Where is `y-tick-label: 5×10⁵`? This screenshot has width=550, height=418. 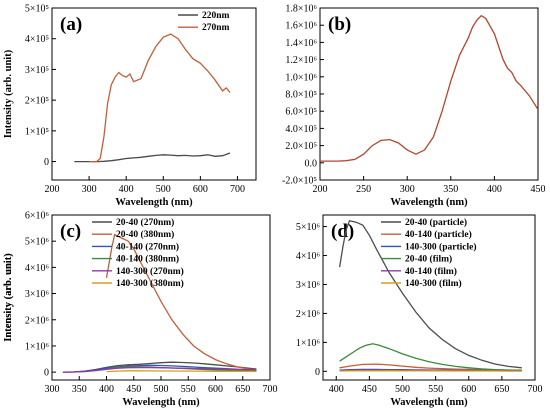 y-tick-label: 5×10⁵ is located at coordinates (37, 9).